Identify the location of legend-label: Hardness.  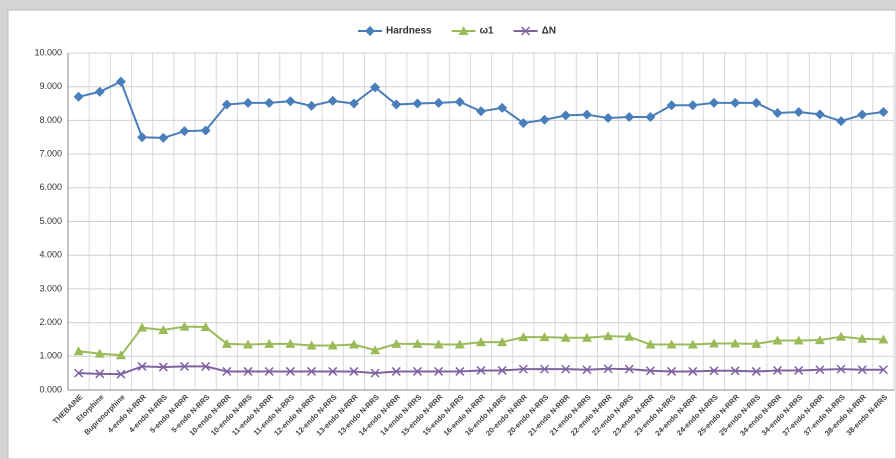
(409, 31).